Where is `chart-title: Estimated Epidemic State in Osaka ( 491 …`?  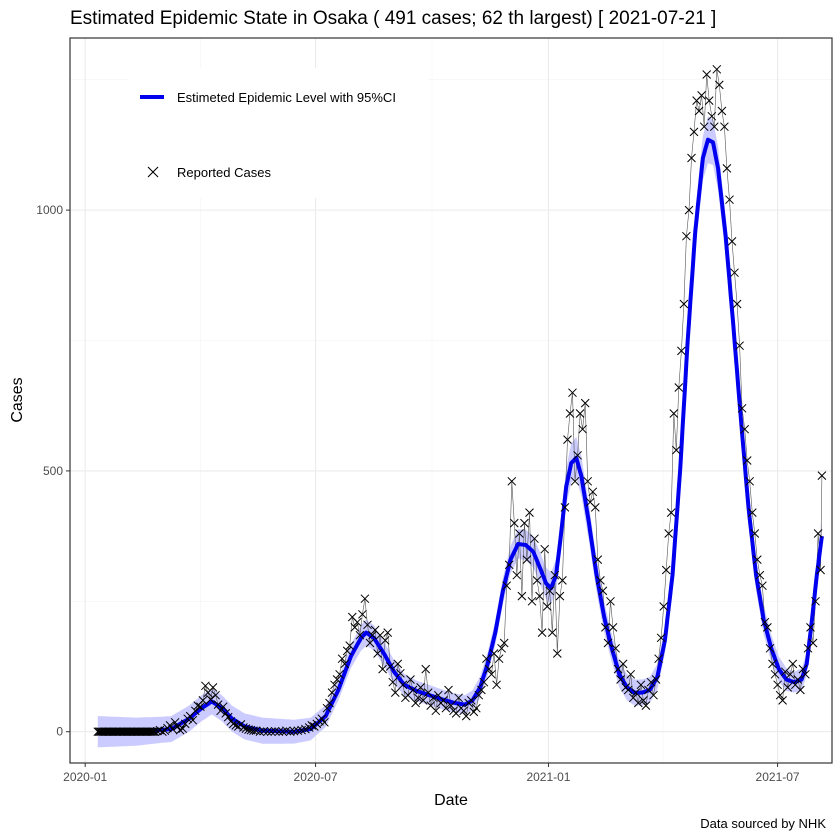 chart-title: Estimated Epidemic State in Osaka ( 491 … is located at coordinates (393, 18).